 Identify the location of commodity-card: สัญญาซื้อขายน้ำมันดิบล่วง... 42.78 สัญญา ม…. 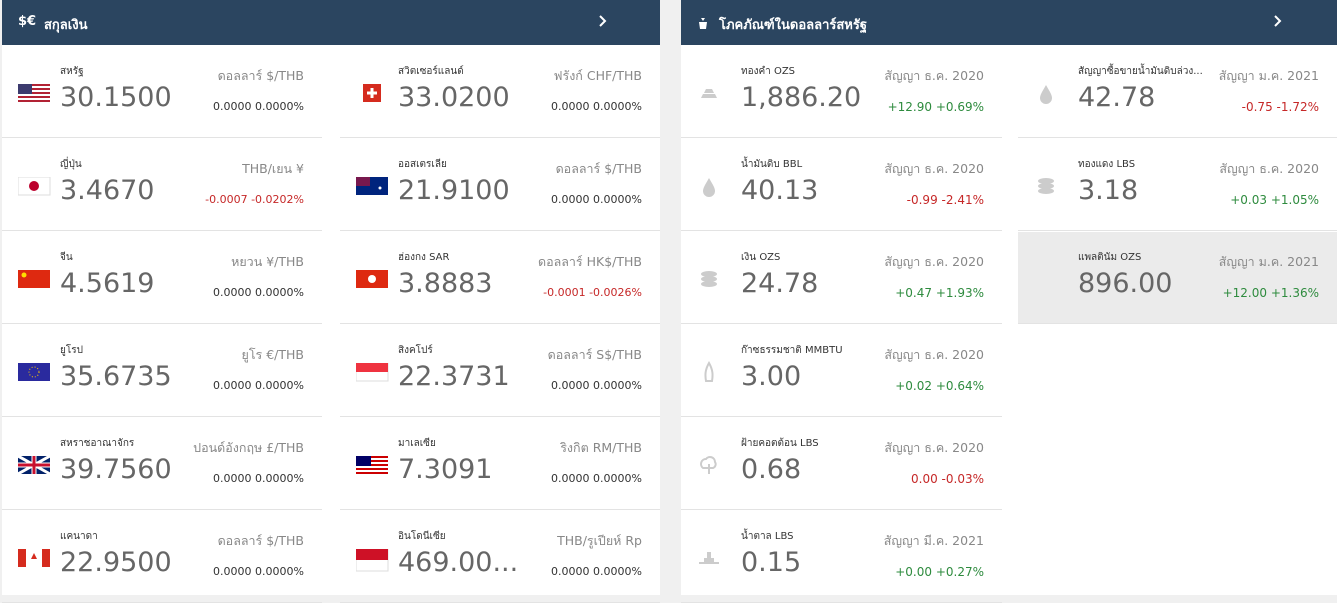
(1177, 92).